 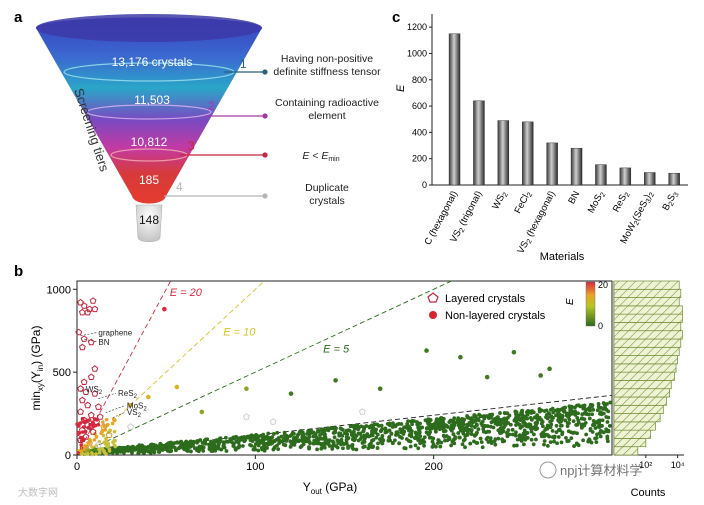 I want to click on bar-y-tick-label: 1200, so click(x=417, y=27).